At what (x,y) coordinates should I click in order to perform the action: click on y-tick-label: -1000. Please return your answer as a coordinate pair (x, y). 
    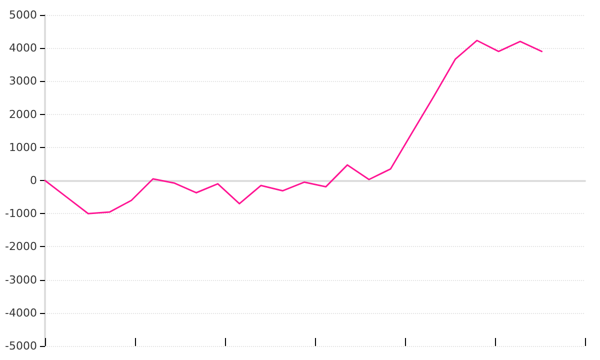
    Looking at the image, I should click on (21, 213).